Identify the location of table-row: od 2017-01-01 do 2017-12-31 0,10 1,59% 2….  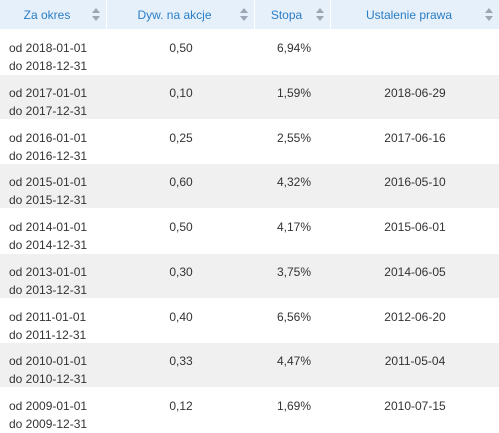
(249, 97).